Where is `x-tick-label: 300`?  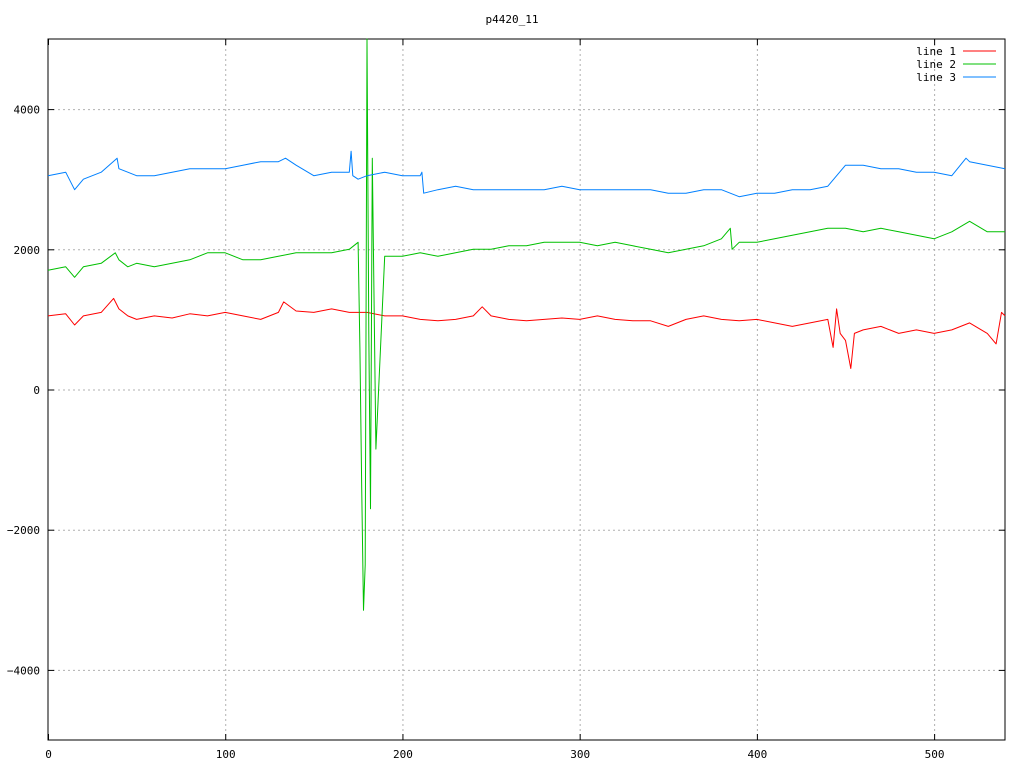
x-tick-label: 300 is located at coordinates (580, 754).